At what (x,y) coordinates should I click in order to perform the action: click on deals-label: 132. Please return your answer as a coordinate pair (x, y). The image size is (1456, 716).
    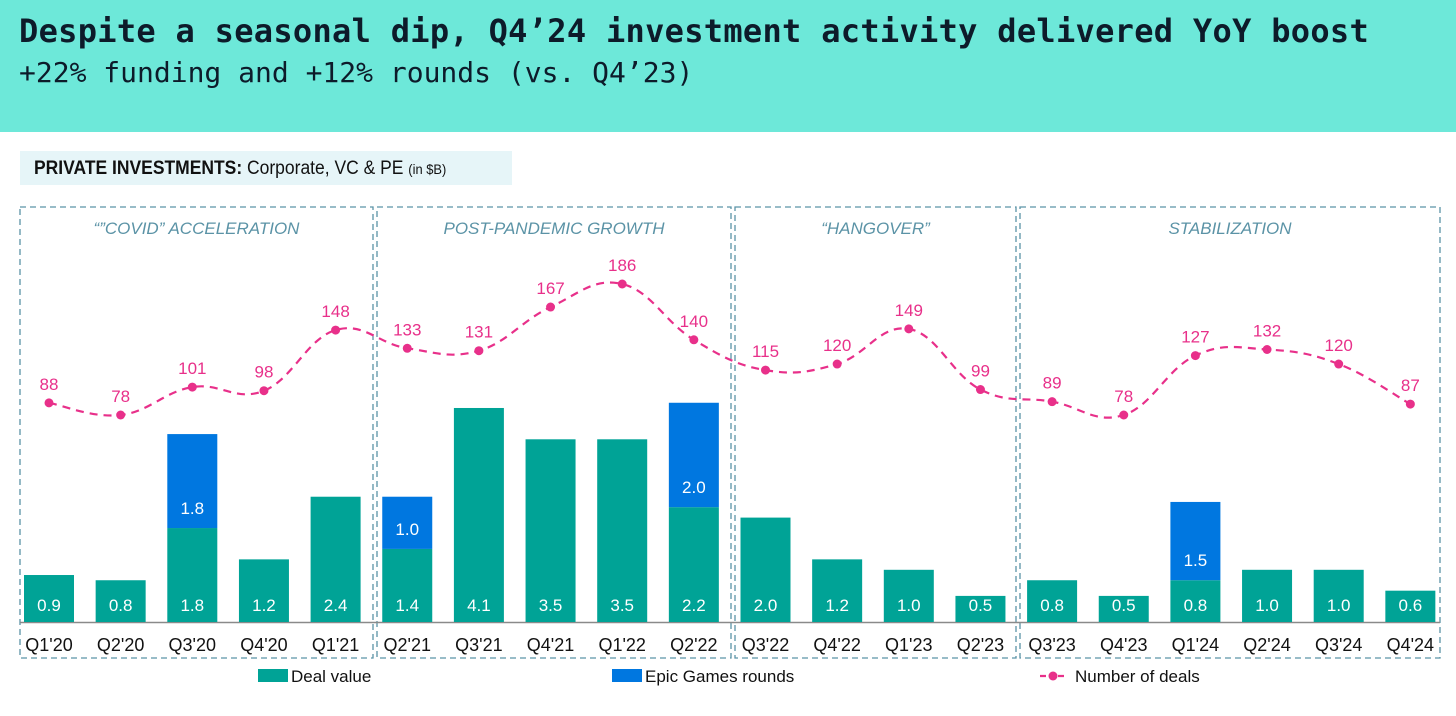
    Looking at the image, I should click on (1267, 330).